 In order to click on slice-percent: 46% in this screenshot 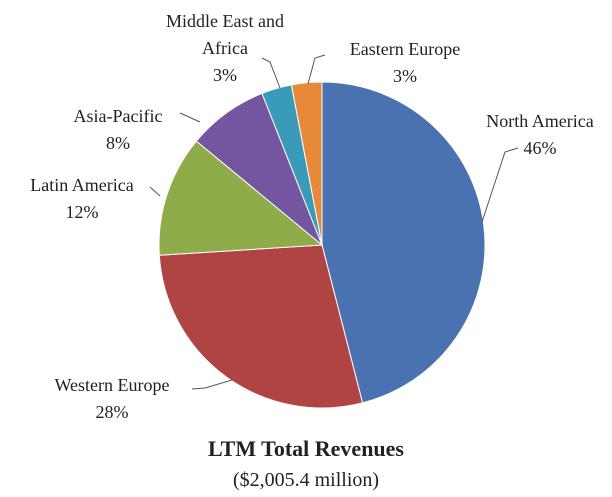, I will do `click(540, 148)`.